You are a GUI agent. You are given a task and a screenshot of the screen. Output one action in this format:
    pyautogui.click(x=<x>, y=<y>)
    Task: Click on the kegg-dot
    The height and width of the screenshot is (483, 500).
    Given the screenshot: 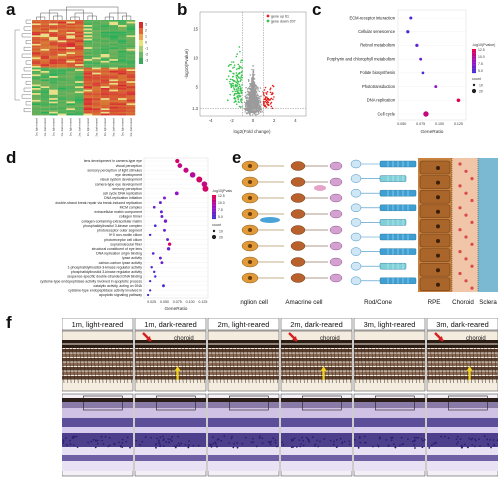 What is the action you would take?
    pyautogui.click(x=417, y=45)
    